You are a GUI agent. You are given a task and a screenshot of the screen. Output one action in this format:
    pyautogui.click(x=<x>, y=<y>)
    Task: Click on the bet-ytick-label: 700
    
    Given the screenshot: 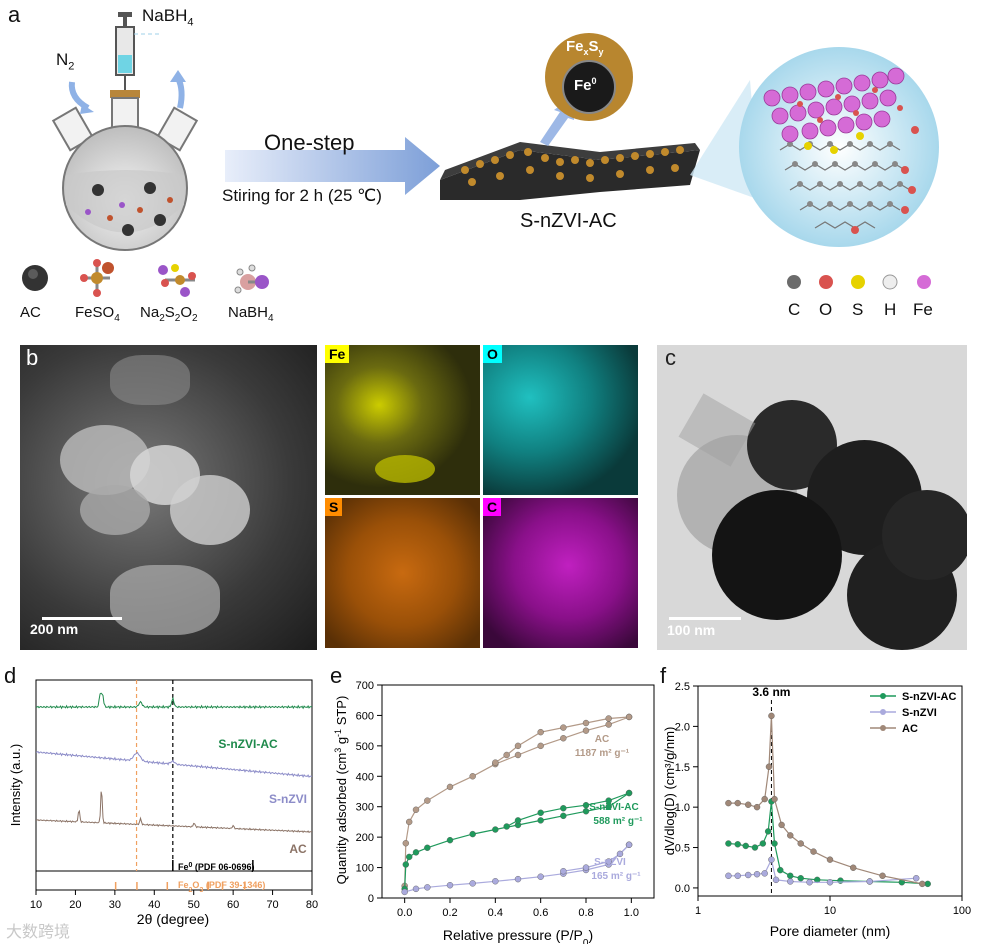 What is the action you would take?
    pyautogui.click(x=365, y=686)
    